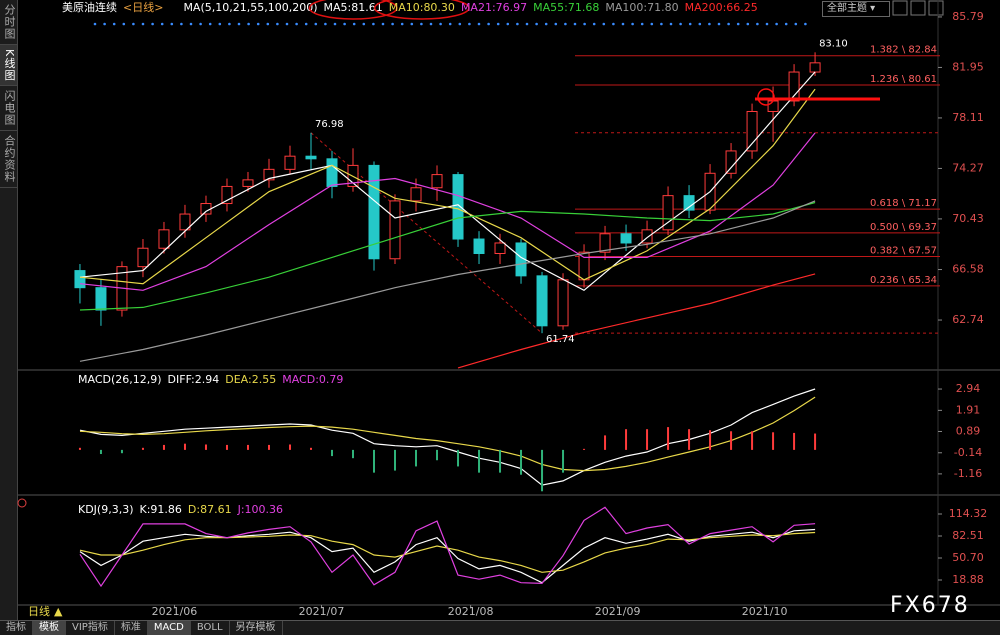 This screenshot has height=635, width=1000. What do you see at coordinates (250, 7) in the screenshot?
I see `indicator-label: MA(5,10,21,55,100,200)` at bounding box center [250, 7].